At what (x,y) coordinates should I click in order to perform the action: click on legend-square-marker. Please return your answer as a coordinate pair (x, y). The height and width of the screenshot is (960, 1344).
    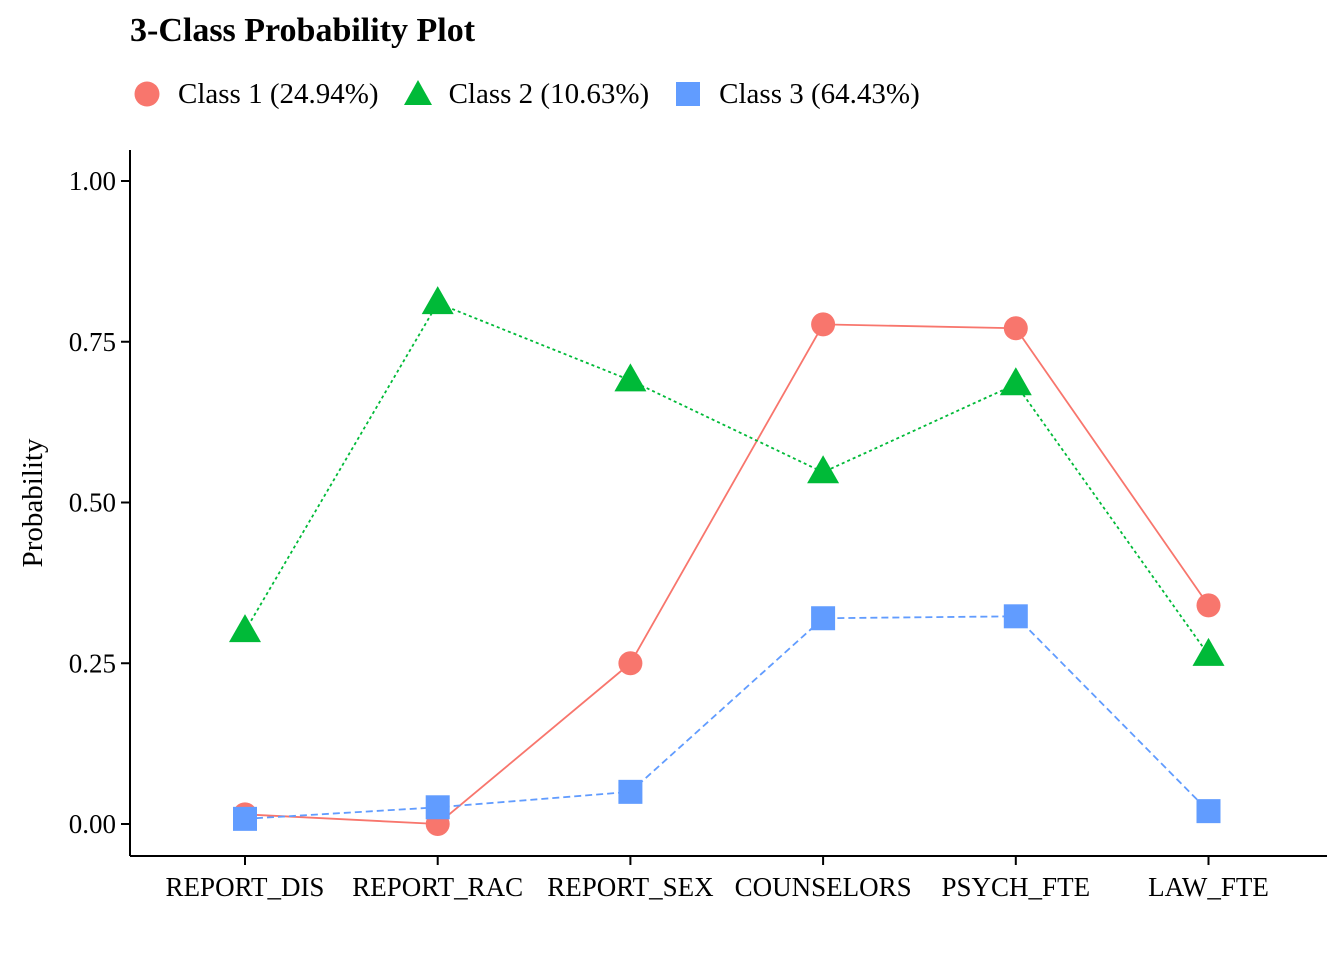
    Looking at the image, I should click on (688, 94).